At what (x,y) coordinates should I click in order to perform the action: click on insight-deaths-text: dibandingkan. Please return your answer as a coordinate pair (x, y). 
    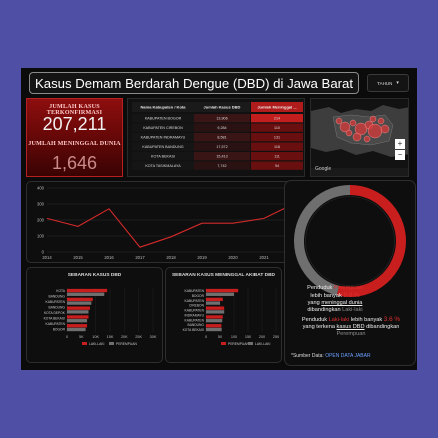
    Looking at the image, I should click on (324, 310).